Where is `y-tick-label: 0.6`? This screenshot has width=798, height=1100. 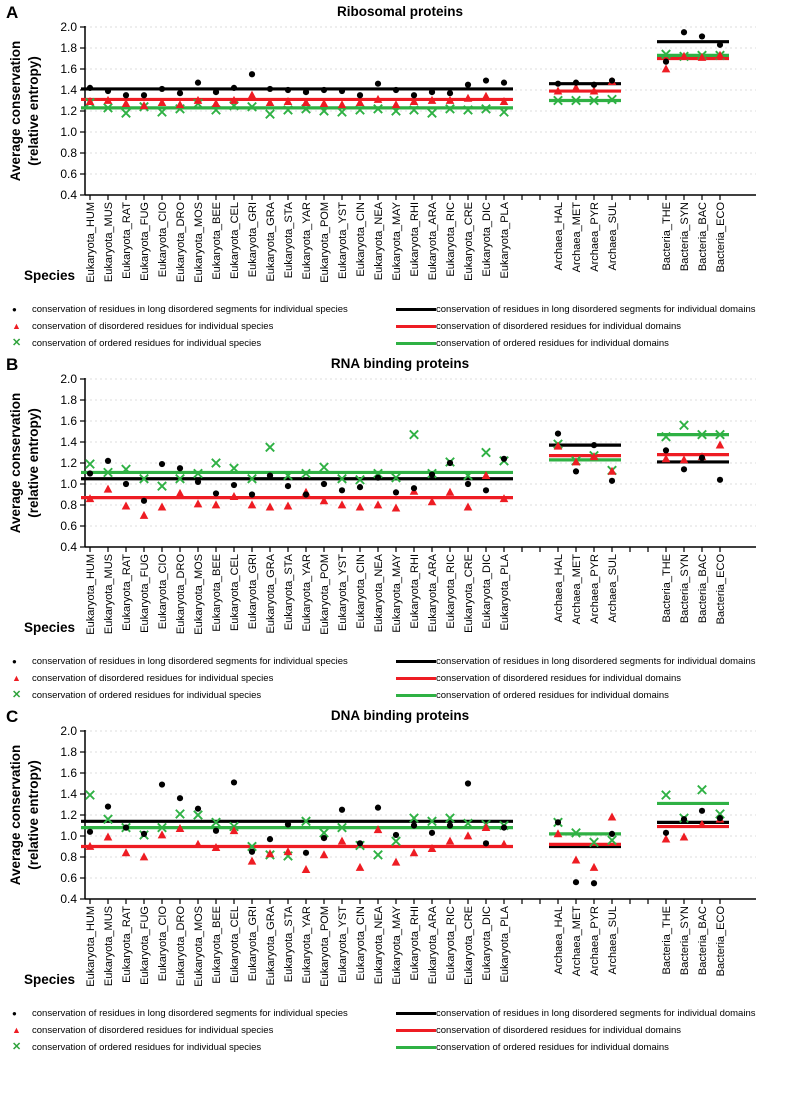 y-tick-label: 0.6 is located at coordinates (68, 878).